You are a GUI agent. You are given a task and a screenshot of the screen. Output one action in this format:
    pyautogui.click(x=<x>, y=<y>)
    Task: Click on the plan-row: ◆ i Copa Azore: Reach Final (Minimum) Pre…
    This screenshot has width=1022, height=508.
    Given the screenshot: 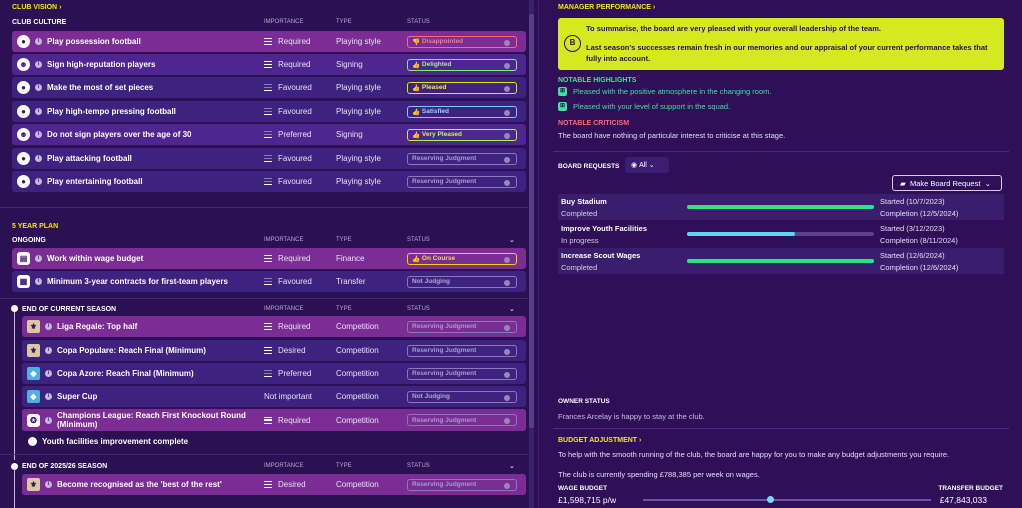 What is the action you would take?
    pyautogui.click(x=274, y=373)
    